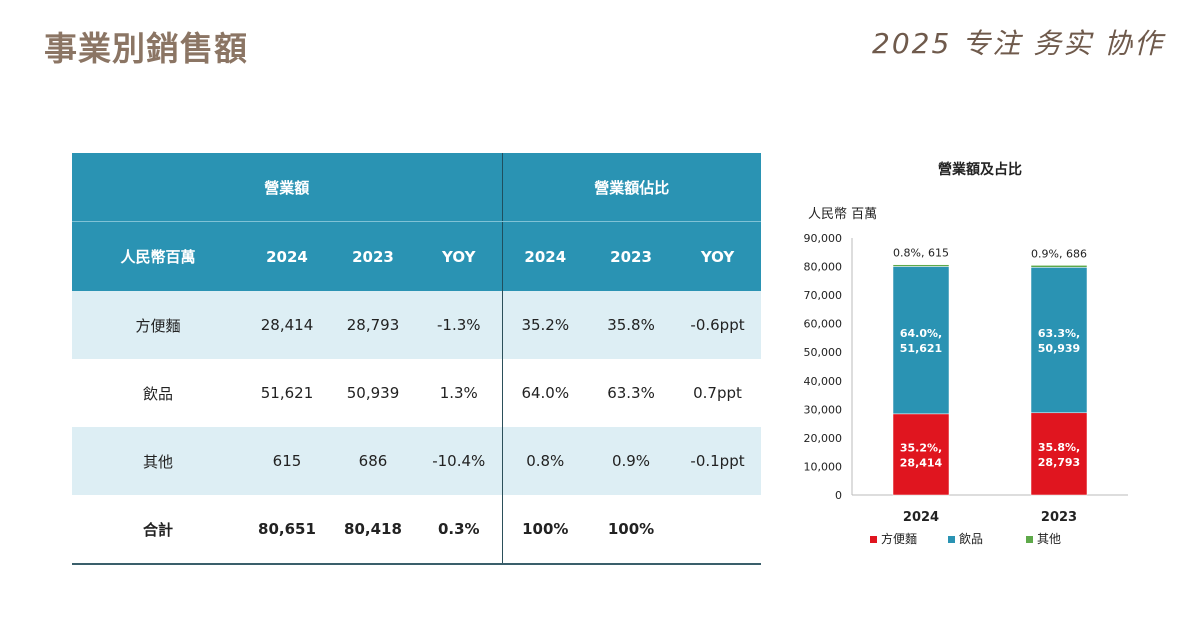 The height and width of the screenshot is (640, 1200). What do you see at coordinates (631, 256) in the screenshot?
I see `column-header-share-2023: 2023` at bounding box center [631, 256].